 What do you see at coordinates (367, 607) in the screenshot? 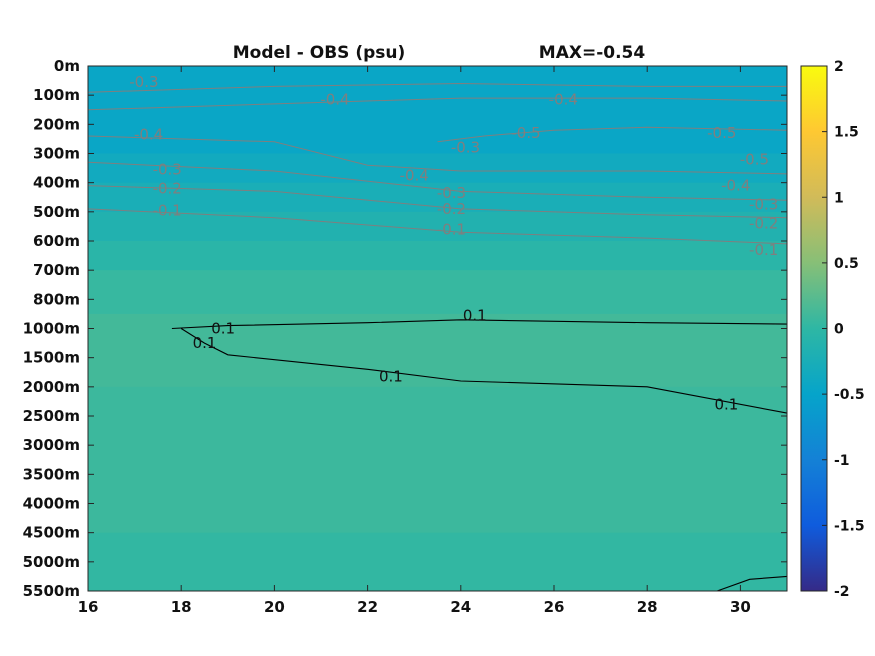
I see `x-tick-label: 22` at bounding box center [367, 607].